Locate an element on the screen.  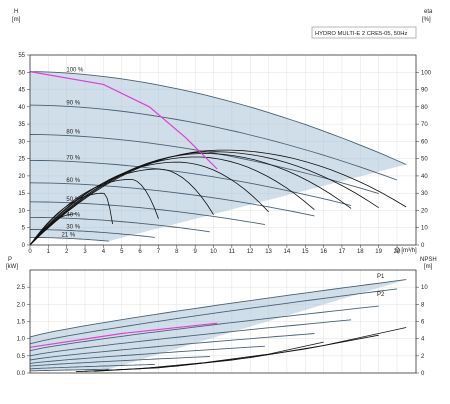
bottom-ylabel-left-unit: [kW] is located at coordinates (12, 267).